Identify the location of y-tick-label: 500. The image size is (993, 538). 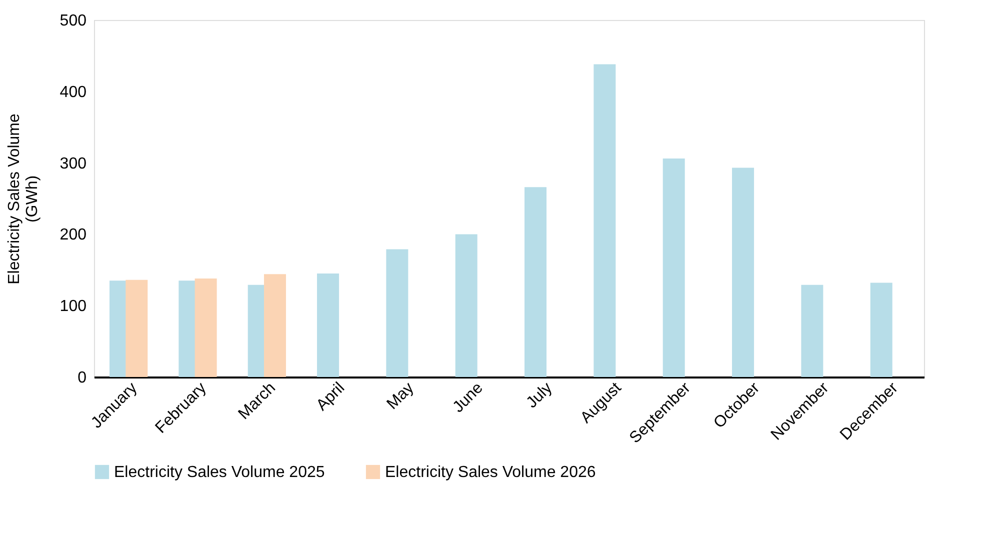
(73, 21).